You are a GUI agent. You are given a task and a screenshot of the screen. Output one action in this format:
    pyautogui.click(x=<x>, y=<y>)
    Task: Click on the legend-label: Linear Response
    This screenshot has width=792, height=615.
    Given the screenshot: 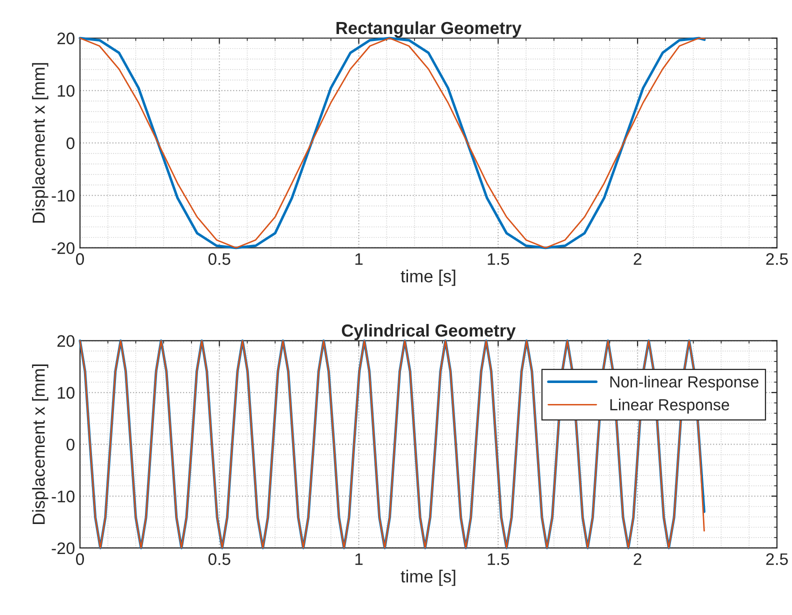 What is the action you would take?
    pyautogui.click(x=670, y=406)
    